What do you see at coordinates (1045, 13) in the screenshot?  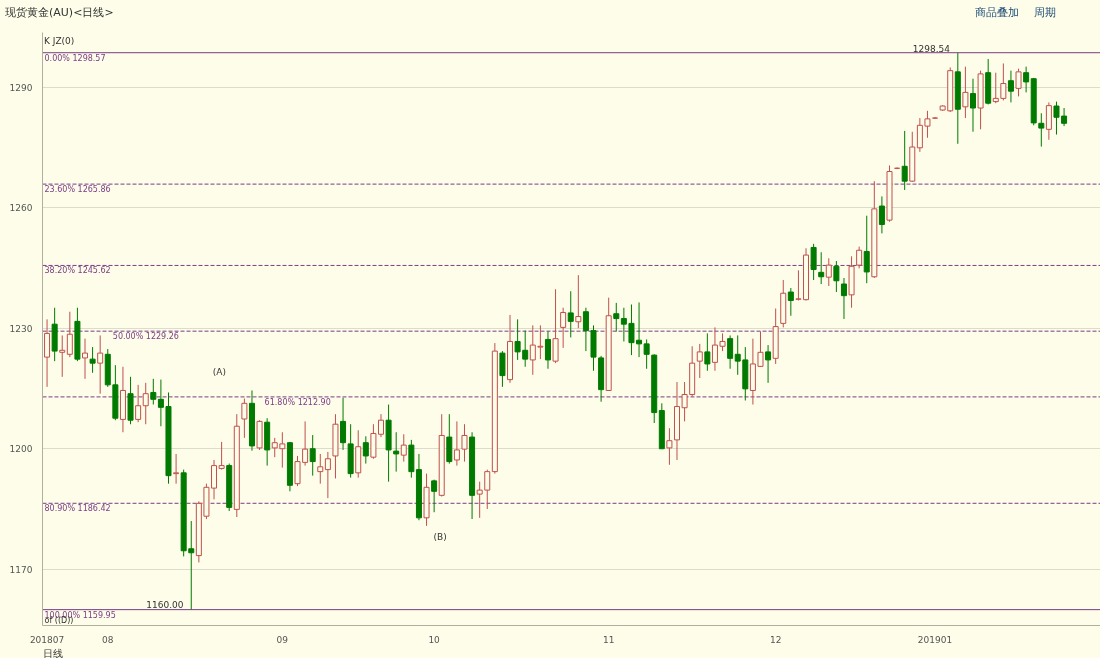 I see `text: 周期` at bounding box center [1045, 13].